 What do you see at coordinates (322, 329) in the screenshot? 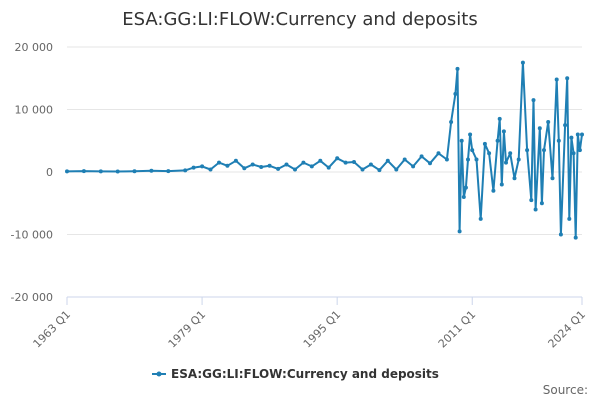
I see `x-tick-label: 1995 Q1` at bounding box center [322, 329].